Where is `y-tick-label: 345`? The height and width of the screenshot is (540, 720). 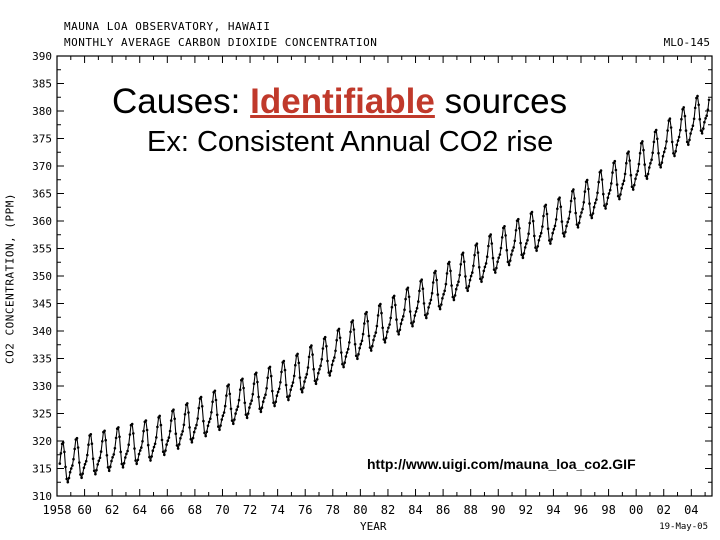 y-tick-label: 345 is located at coordinates (42, 304).